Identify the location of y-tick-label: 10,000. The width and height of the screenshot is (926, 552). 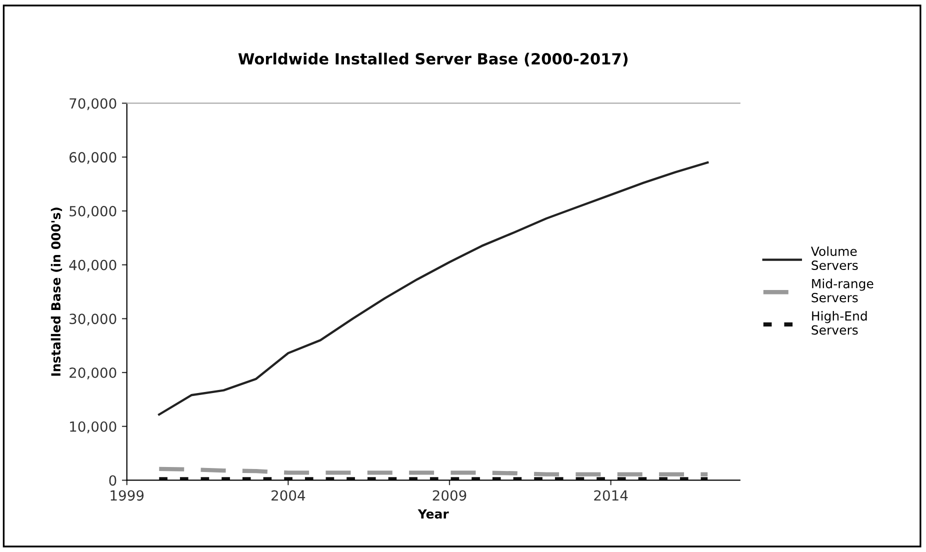
(93, 427).